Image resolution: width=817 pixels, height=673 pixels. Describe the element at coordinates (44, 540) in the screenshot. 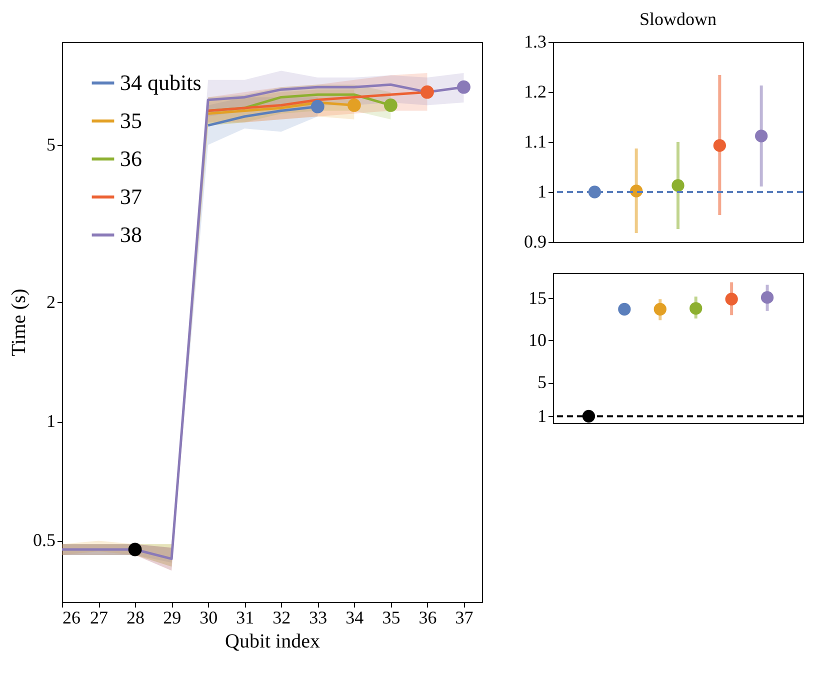

I see `y-tick-label: 0.5` at that location.